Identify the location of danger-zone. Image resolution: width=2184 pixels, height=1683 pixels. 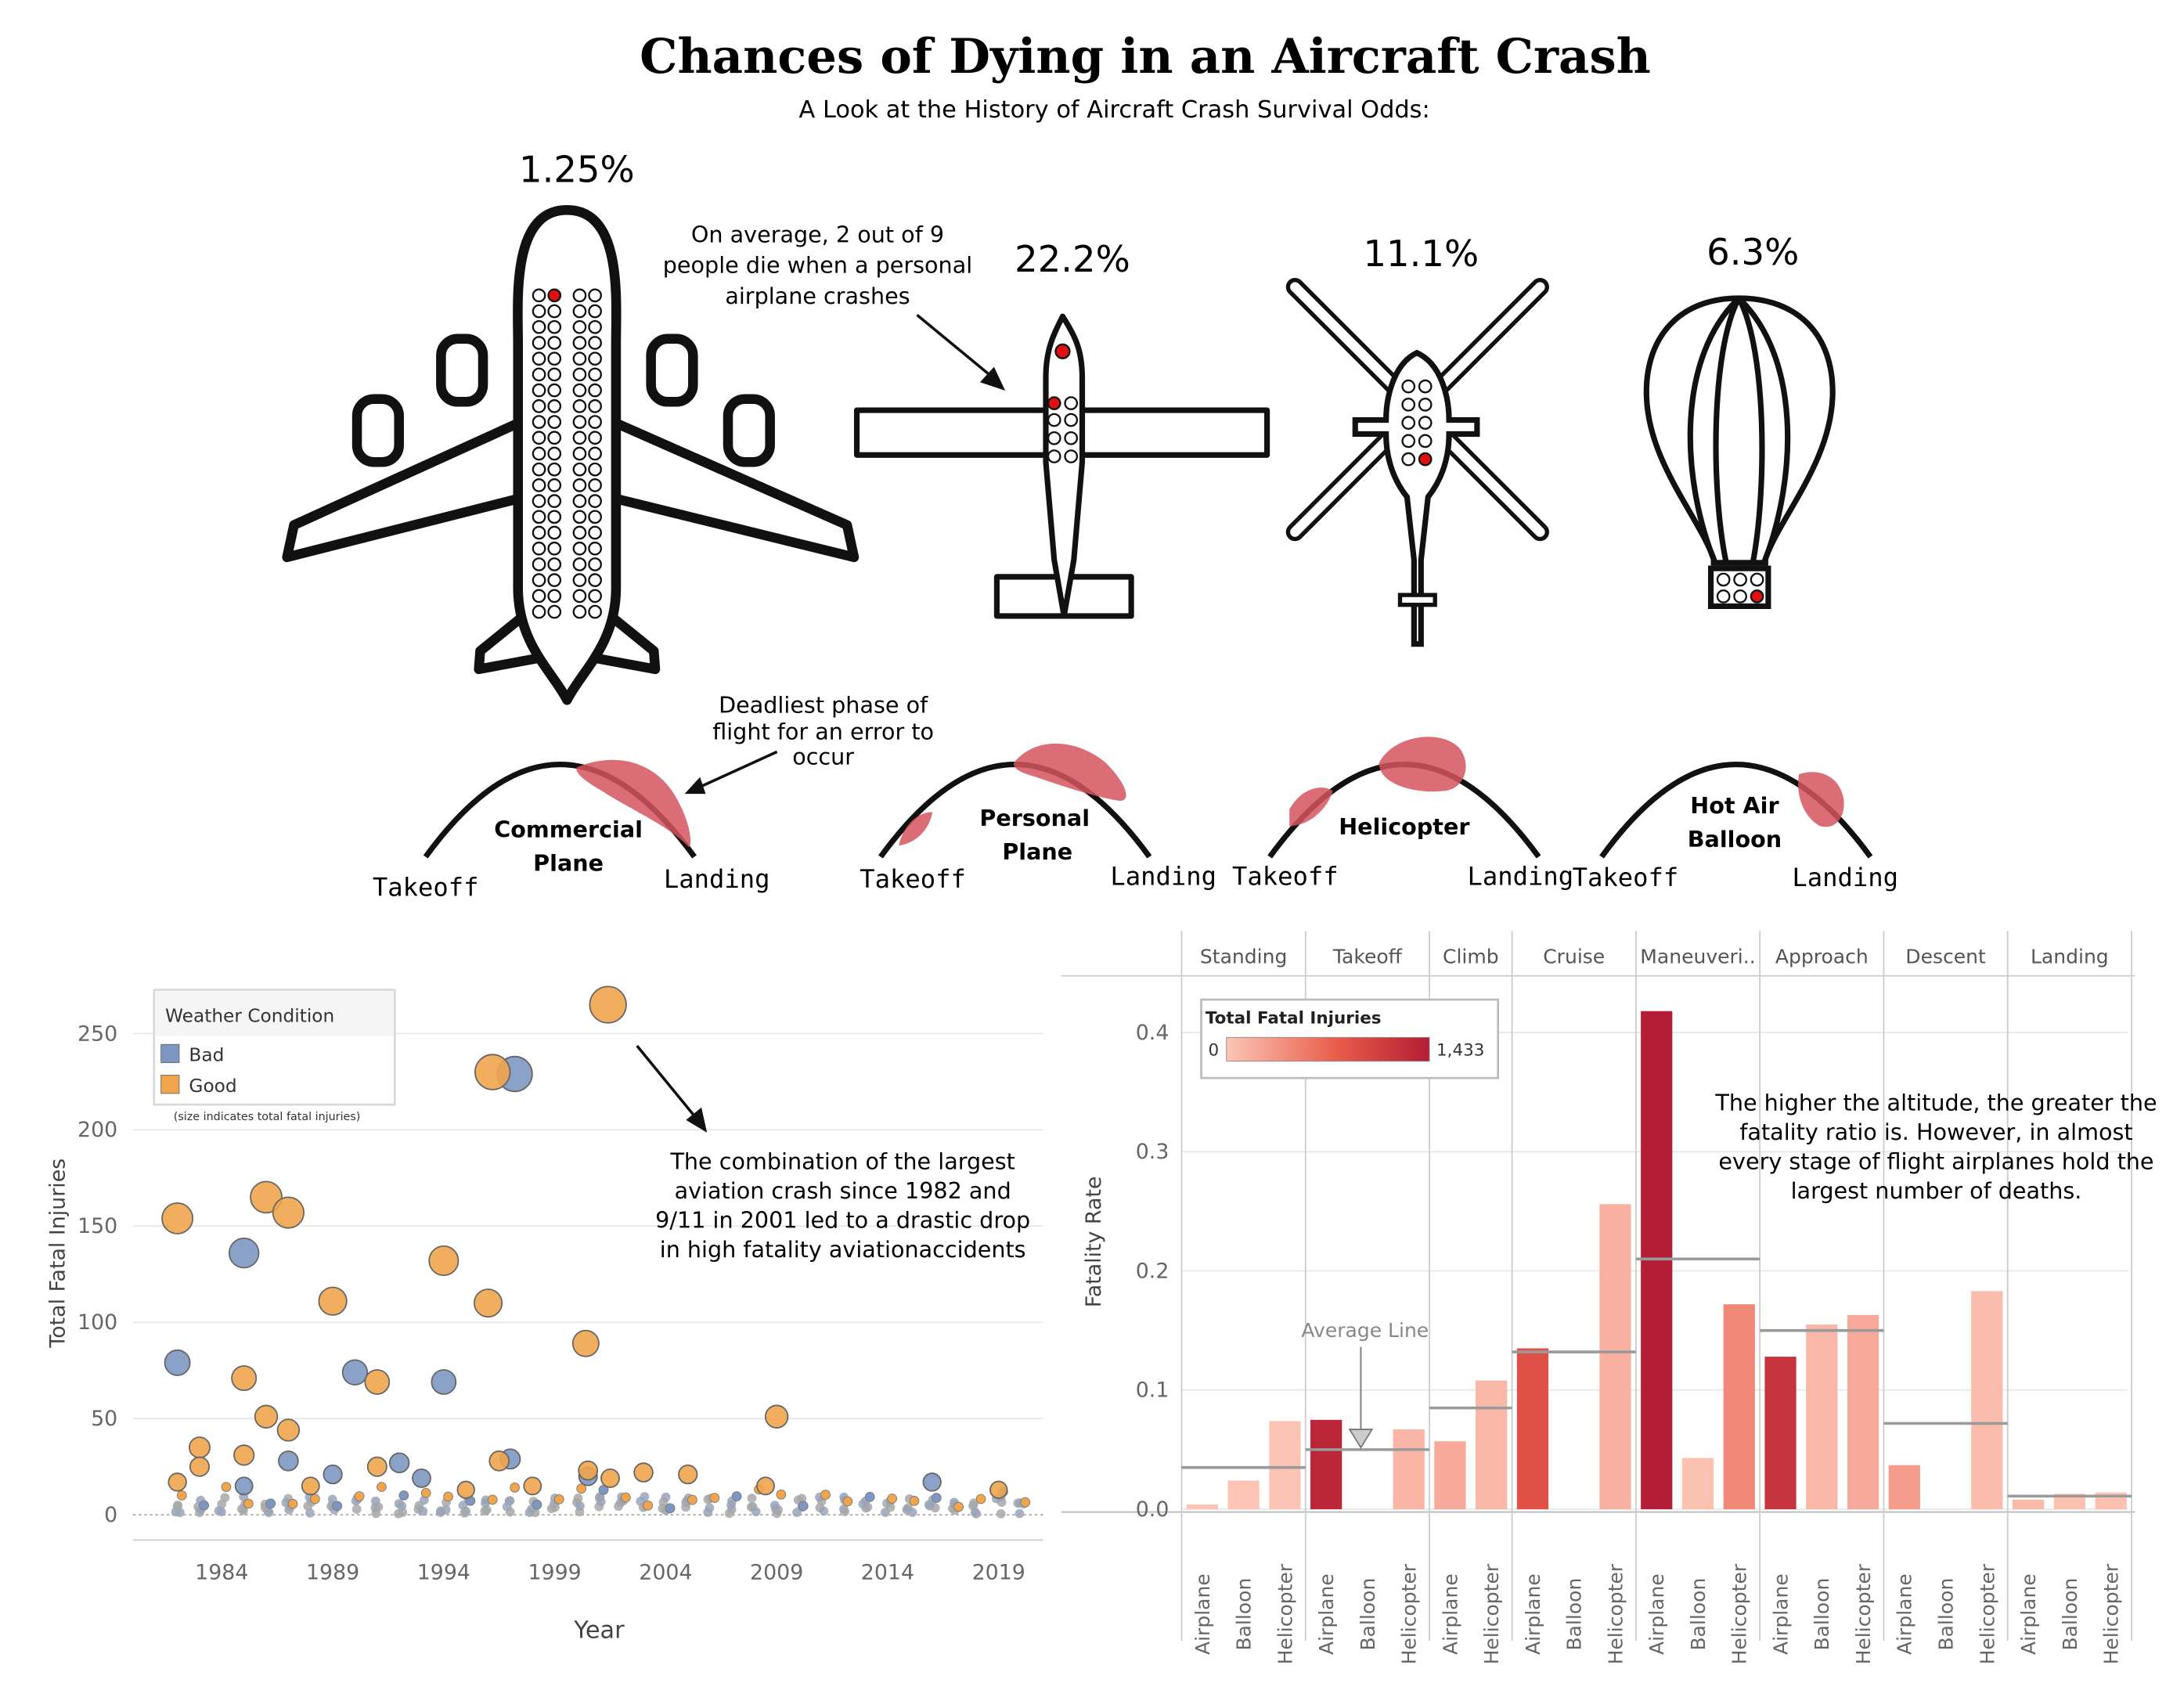
(1821, 799).